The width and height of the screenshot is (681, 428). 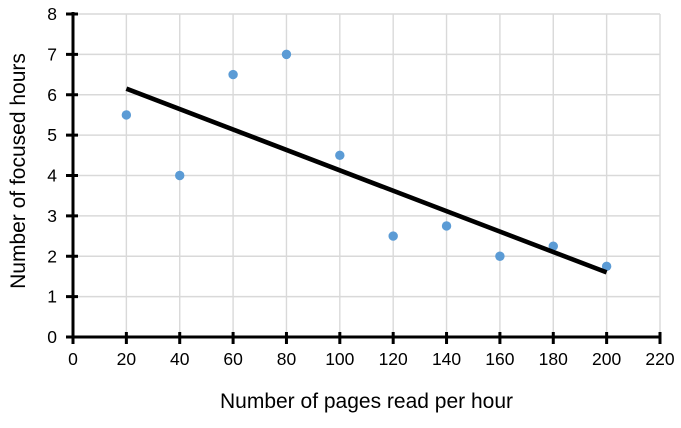 I want to click on y-tick-label: 3, so click(x=52, y=216).